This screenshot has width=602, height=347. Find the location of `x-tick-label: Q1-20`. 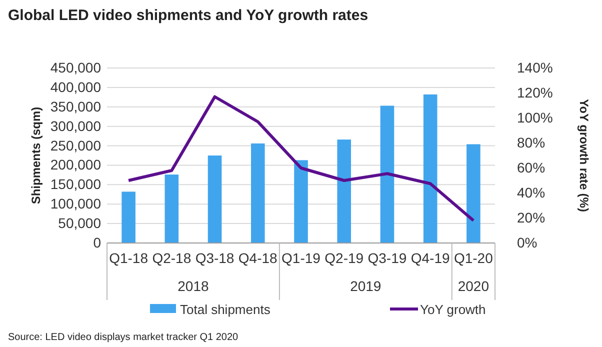

x-tick-label: Q1-20 is located at coordinates (474, 258).